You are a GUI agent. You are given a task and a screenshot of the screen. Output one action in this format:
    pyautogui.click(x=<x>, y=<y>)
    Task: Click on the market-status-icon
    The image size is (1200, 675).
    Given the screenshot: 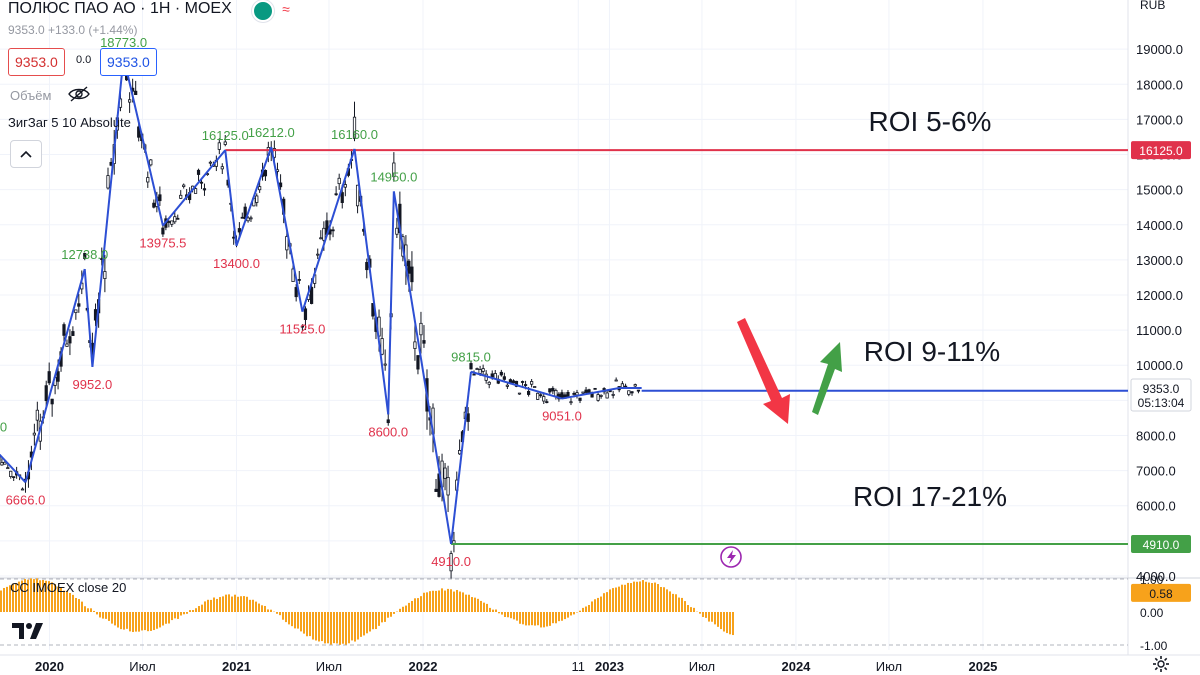 What is the action you would take?
    pyautogui.click(x=263, y=11)
    